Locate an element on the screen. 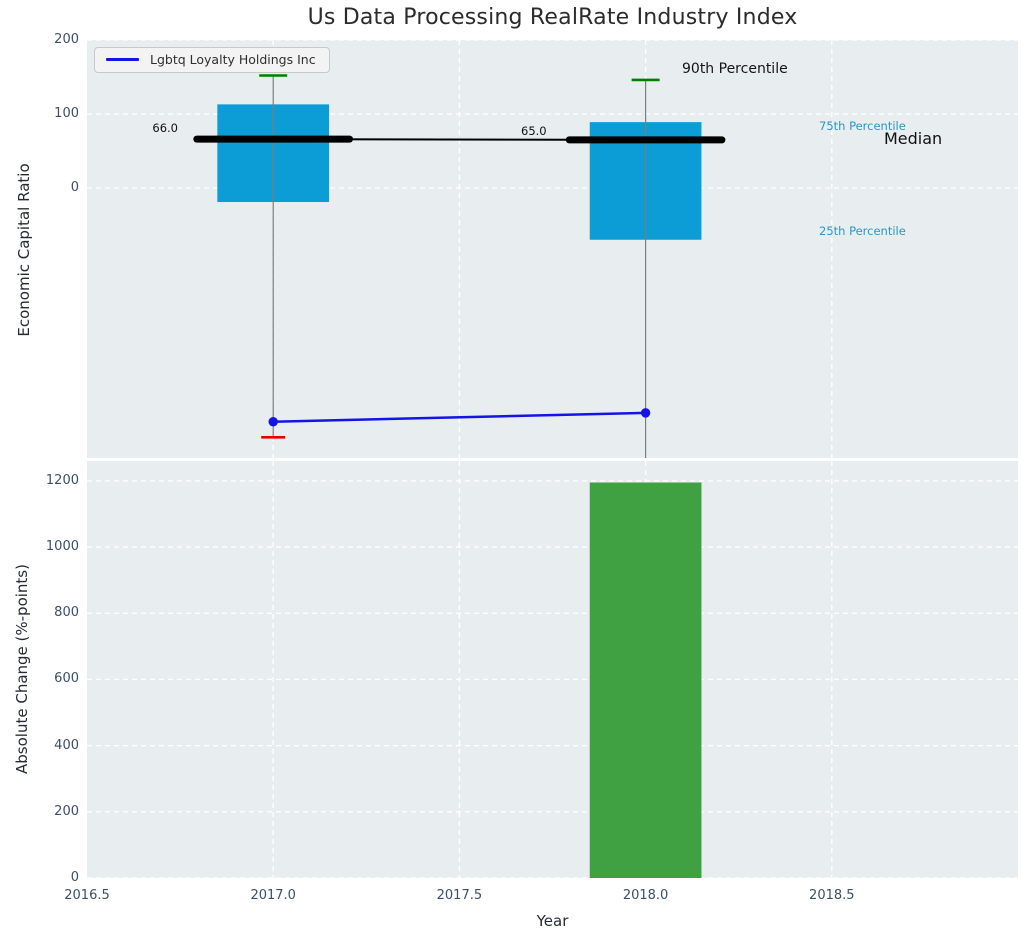  legend-label: Lgbtq Loyalty Holdings Inc is located at coordinates (233, 59).